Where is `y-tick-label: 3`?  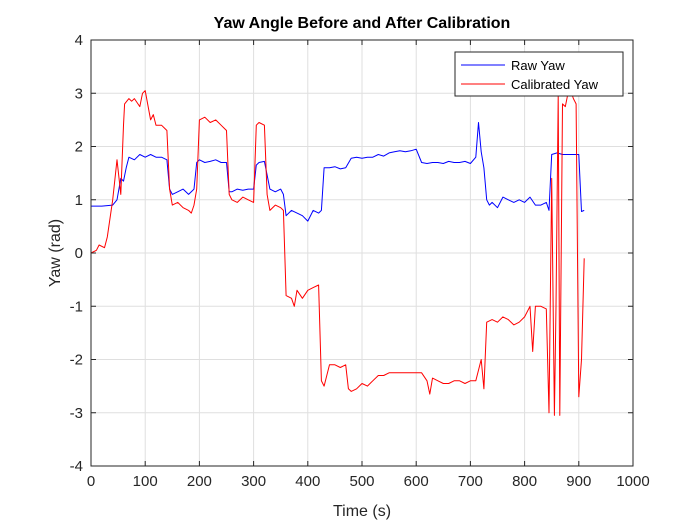 y-tick-label: 3 is located at coordinates (79, 93).